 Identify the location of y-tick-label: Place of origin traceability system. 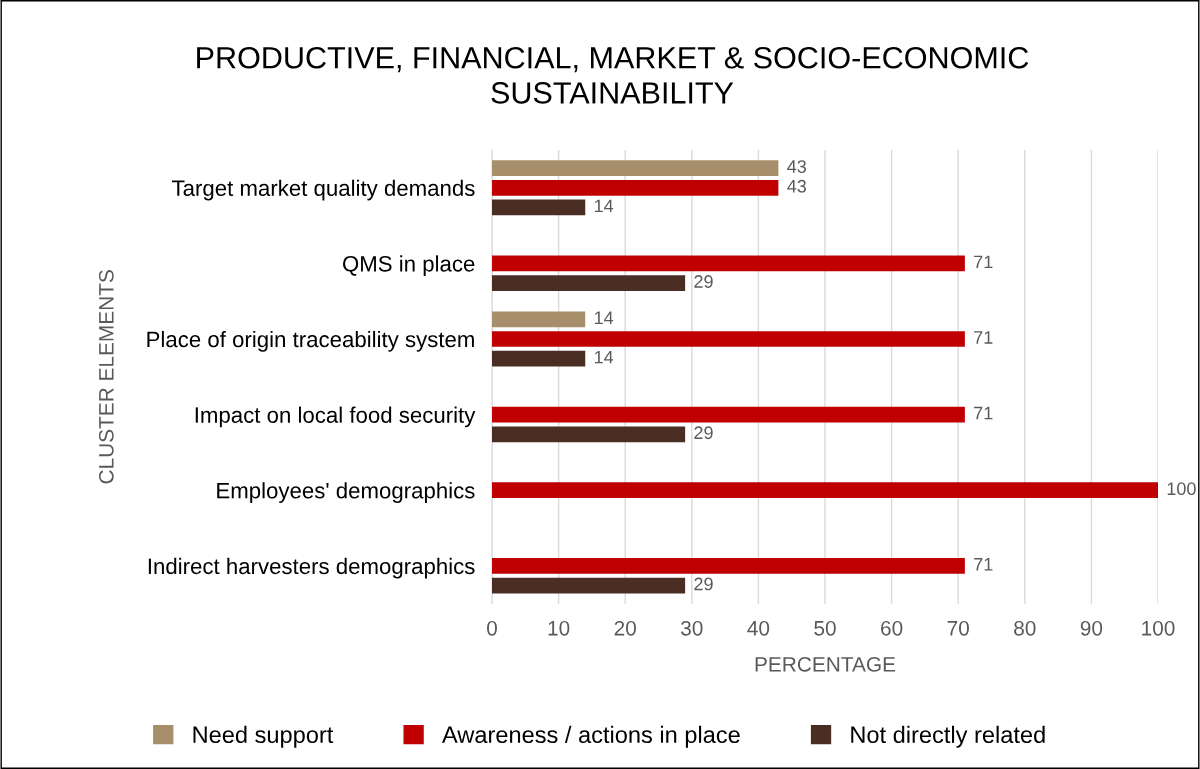
(310, 341).